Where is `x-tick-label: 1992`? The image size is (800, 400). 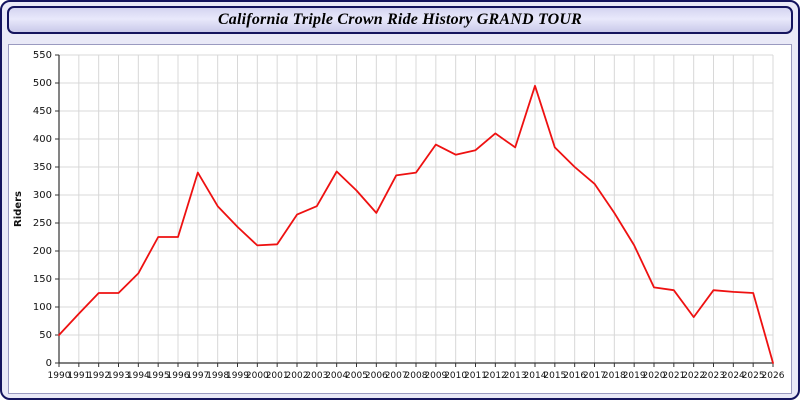 x-tick-label: 1992 is located at coordinates (98, 376).